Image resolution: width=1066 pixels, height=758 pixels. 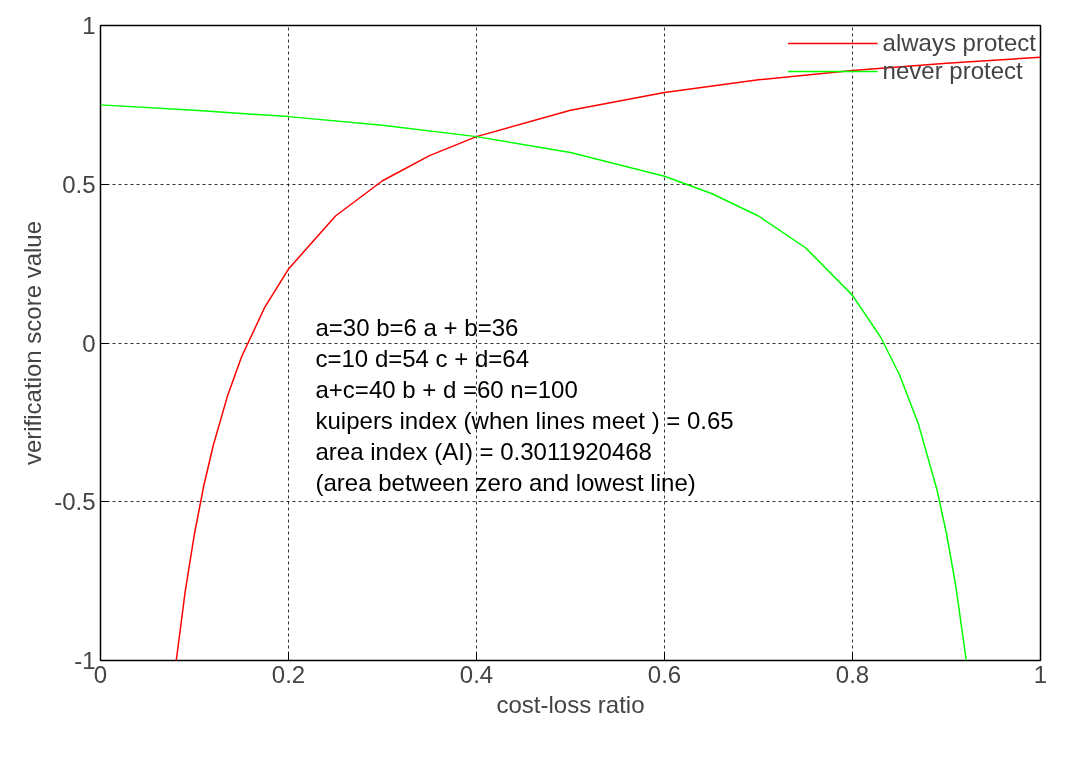 What do you see at coordinates (33, 343) in the screenshot?
I see `y-axis-title: verification score value` at bounding box center [33, 343].